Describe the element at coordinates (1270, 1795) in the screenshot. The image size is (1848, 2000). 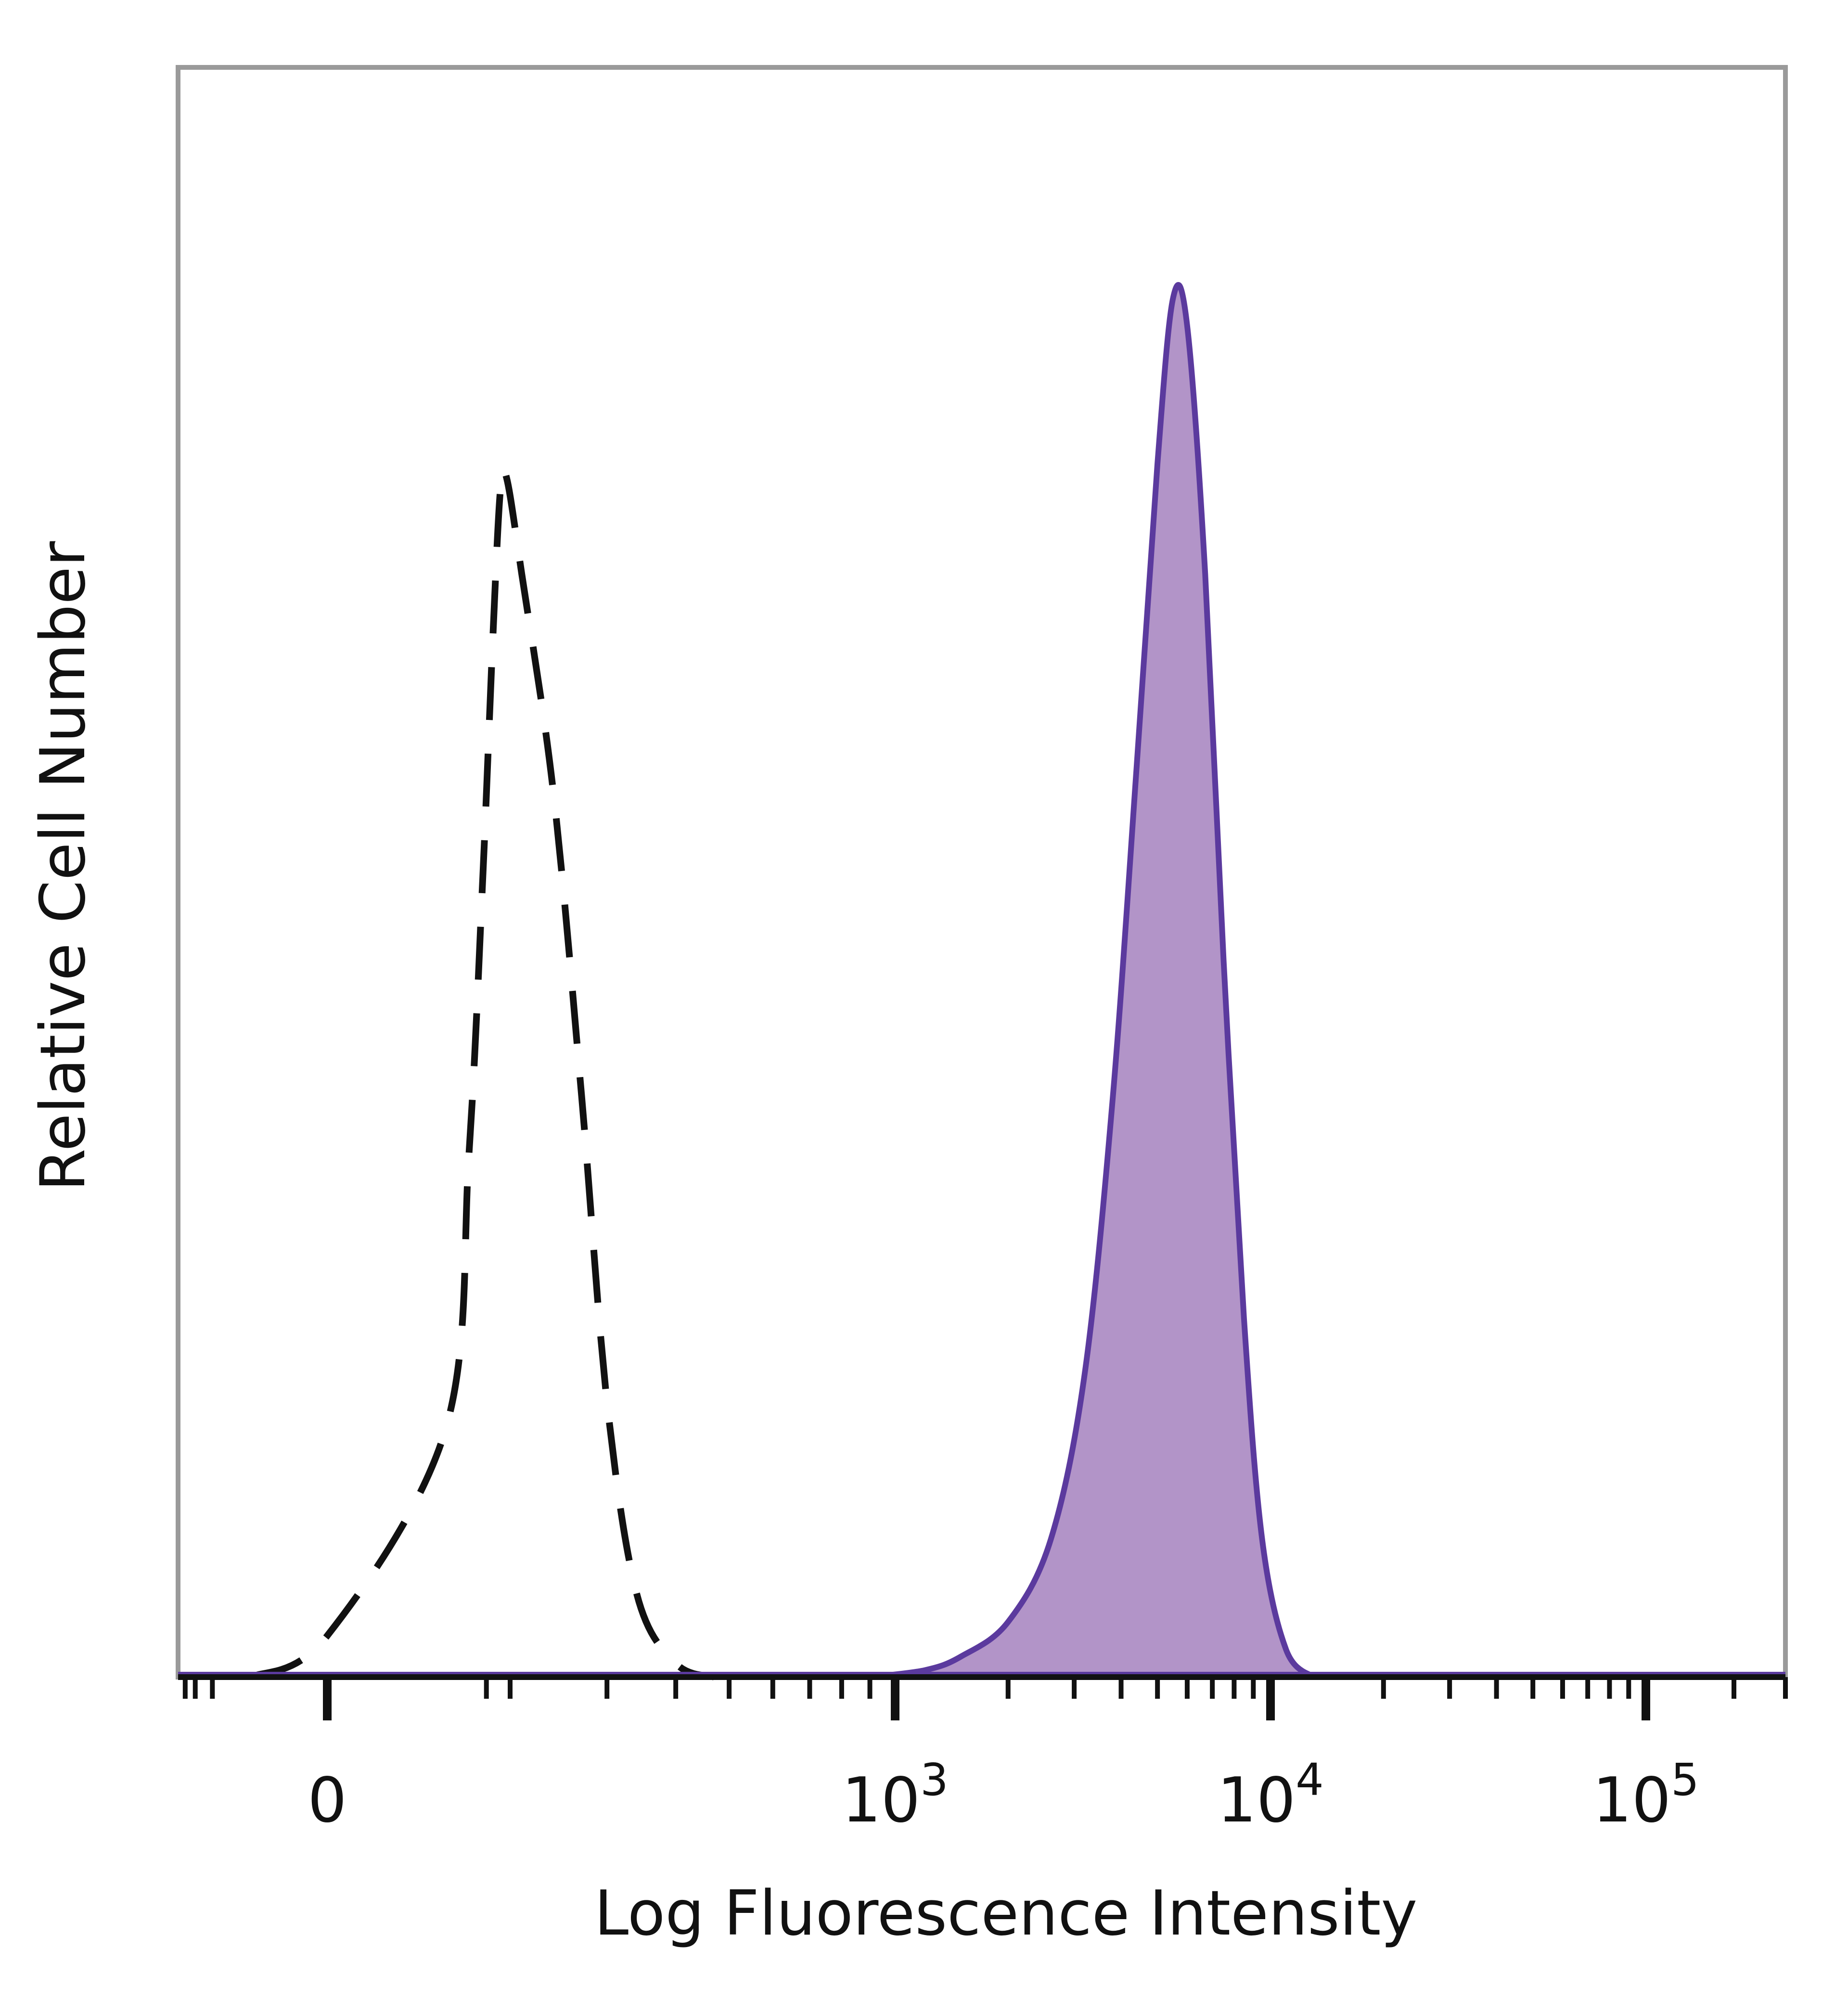
I see `x-tick-label: 10⁴` at that location.